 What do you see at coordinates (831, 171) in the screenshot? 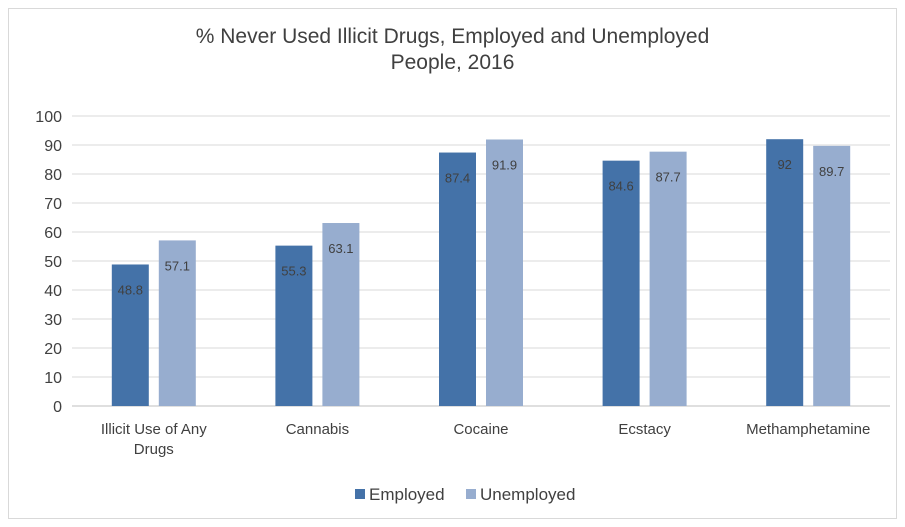
I see `data-label: 89.7` at bounding box center [831, 171].